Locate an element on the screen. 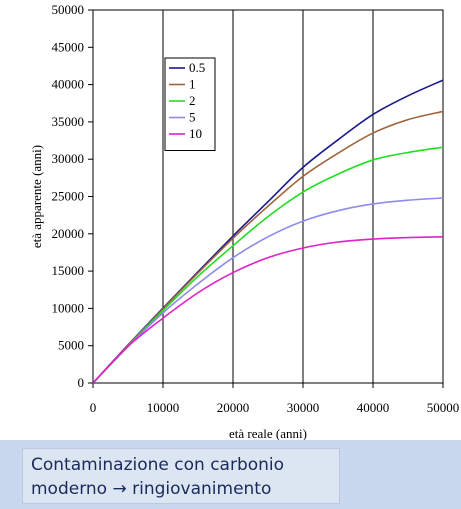 The image size is (461, 509). caption-line-1: Contaminazione con carbonio is located at coordinates (158, 465).